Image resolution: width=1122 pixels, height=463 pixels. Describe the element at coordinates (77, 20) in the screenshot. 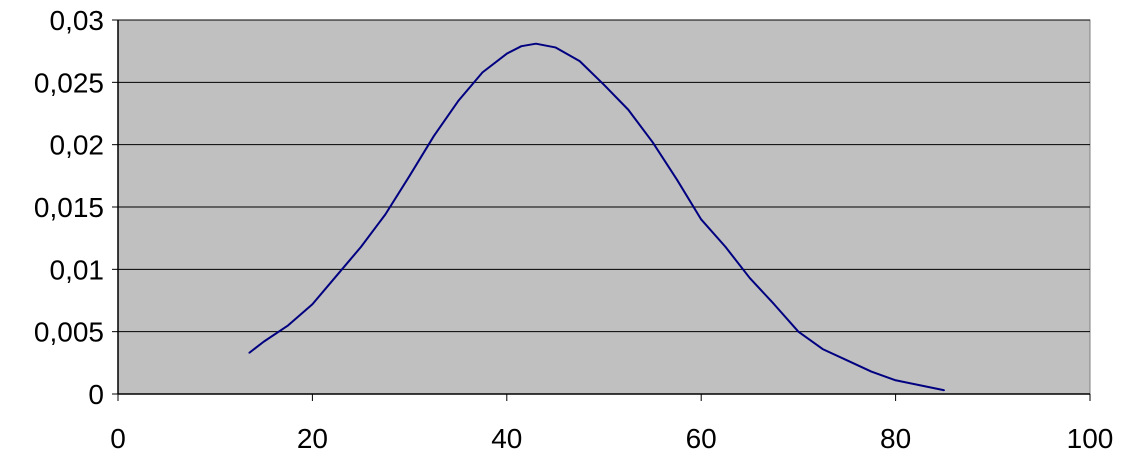

I see `y-tick-label: 0,03` at that location.